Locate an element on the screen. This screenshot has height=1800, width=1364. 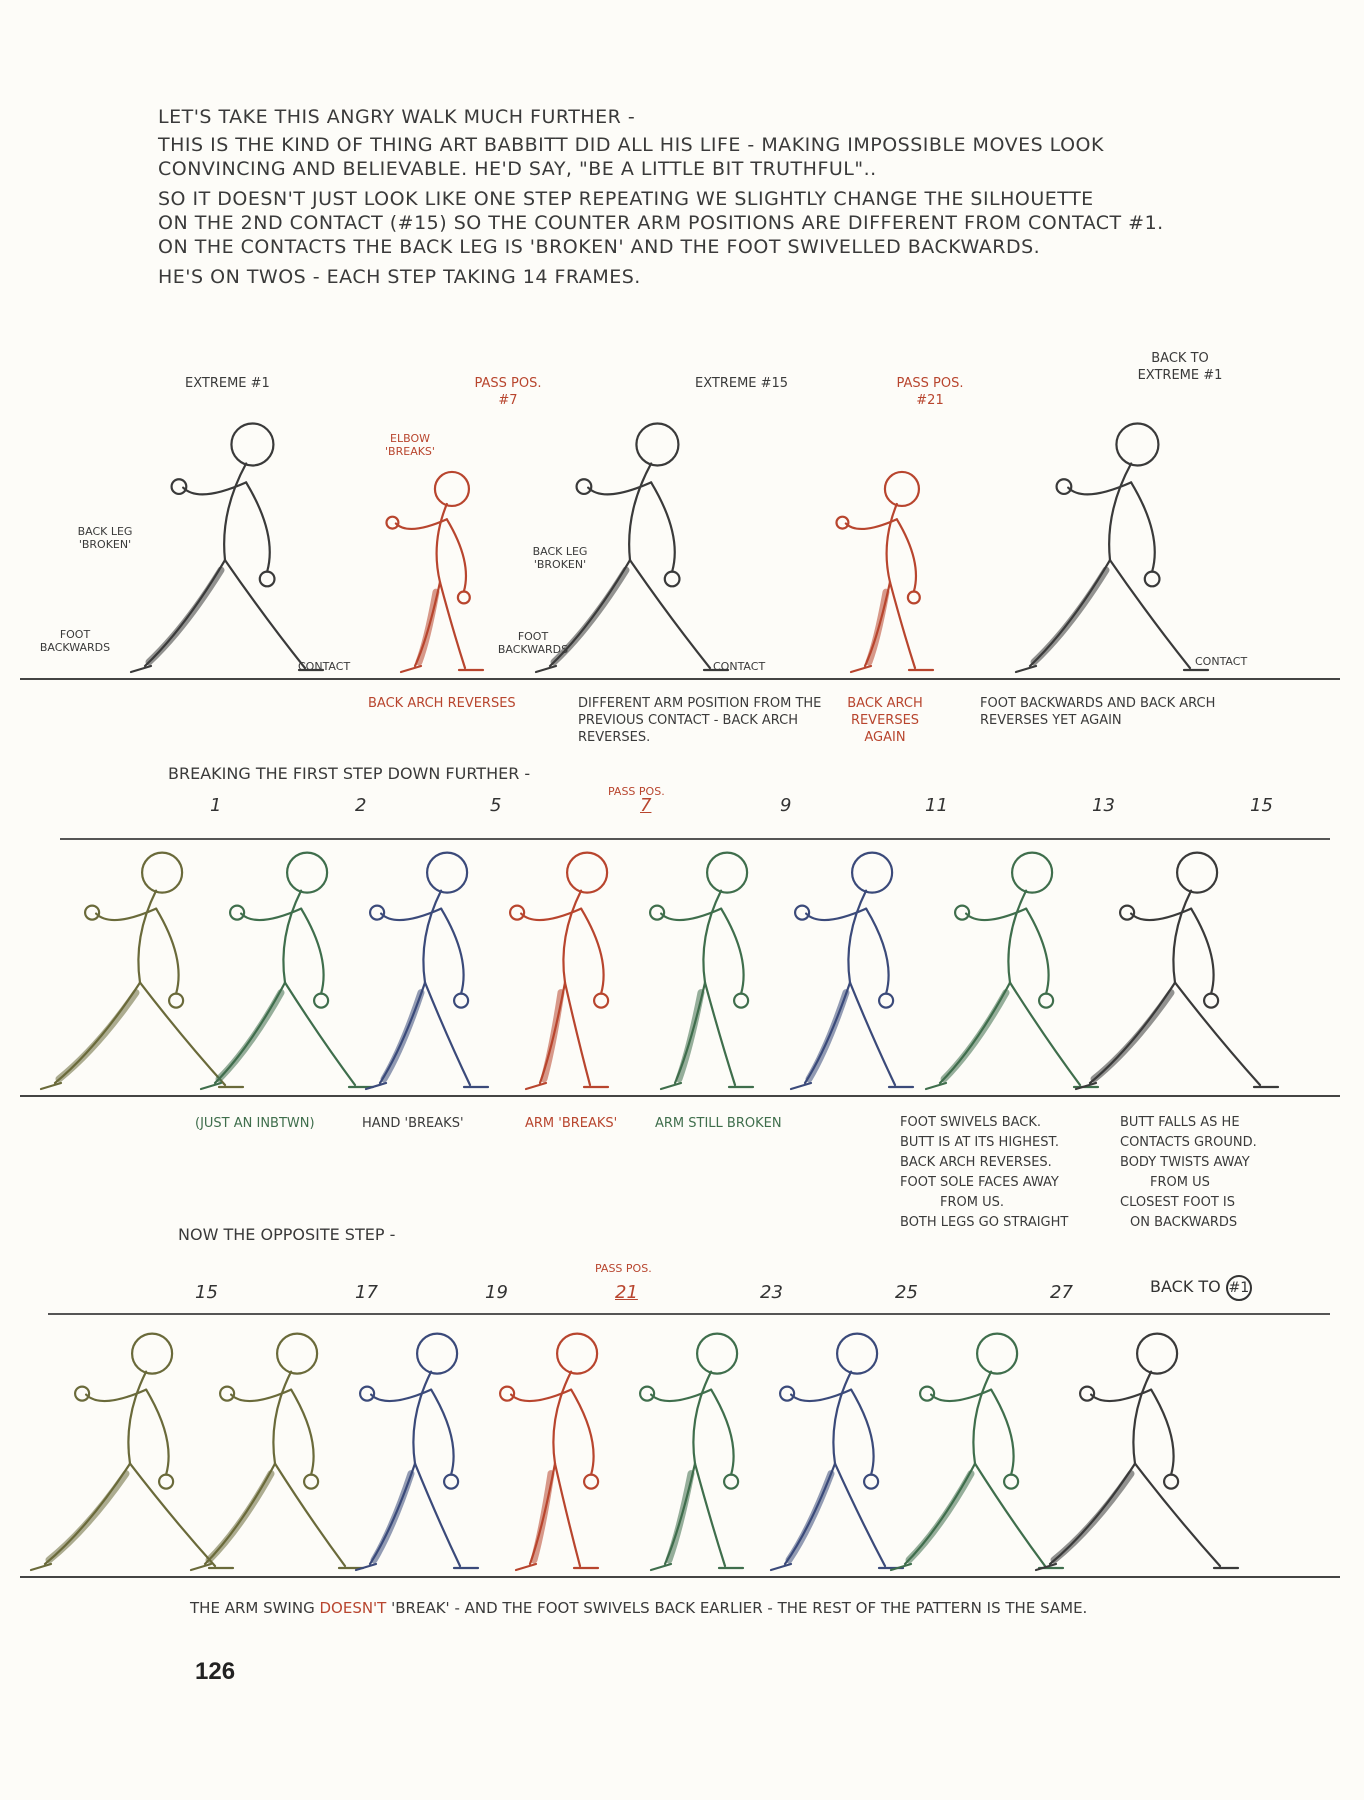
foot-note-left: FOOT BACKWARDS is located at coordinates (75, 641).